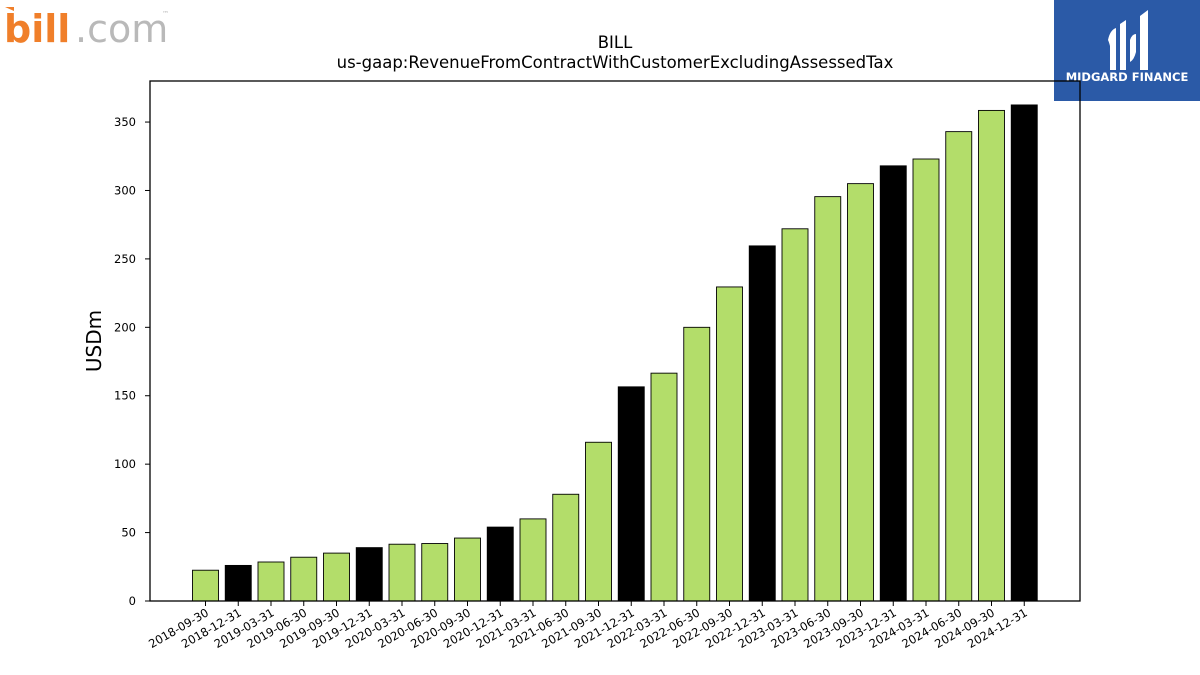  Describe the element at coordinates (1128, 40) in the screenshot. I see `midgard-mark-icon` at that location.